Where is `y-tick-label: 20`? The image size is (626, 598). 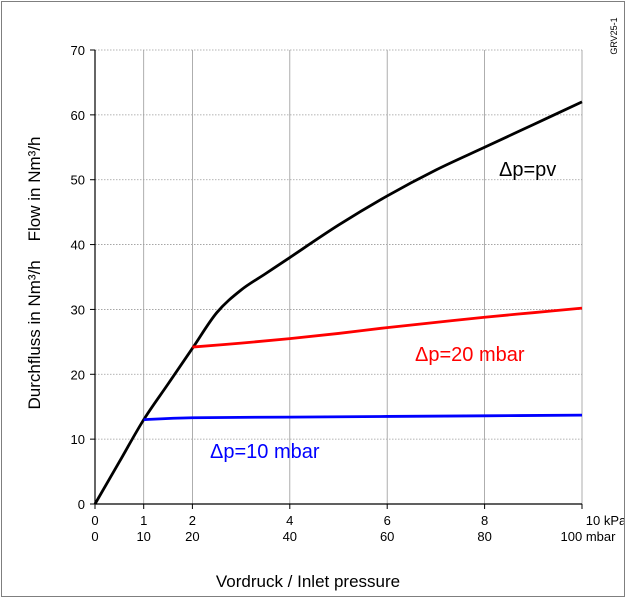
y-tick-label: 20 is located at coordinates (78, 374).